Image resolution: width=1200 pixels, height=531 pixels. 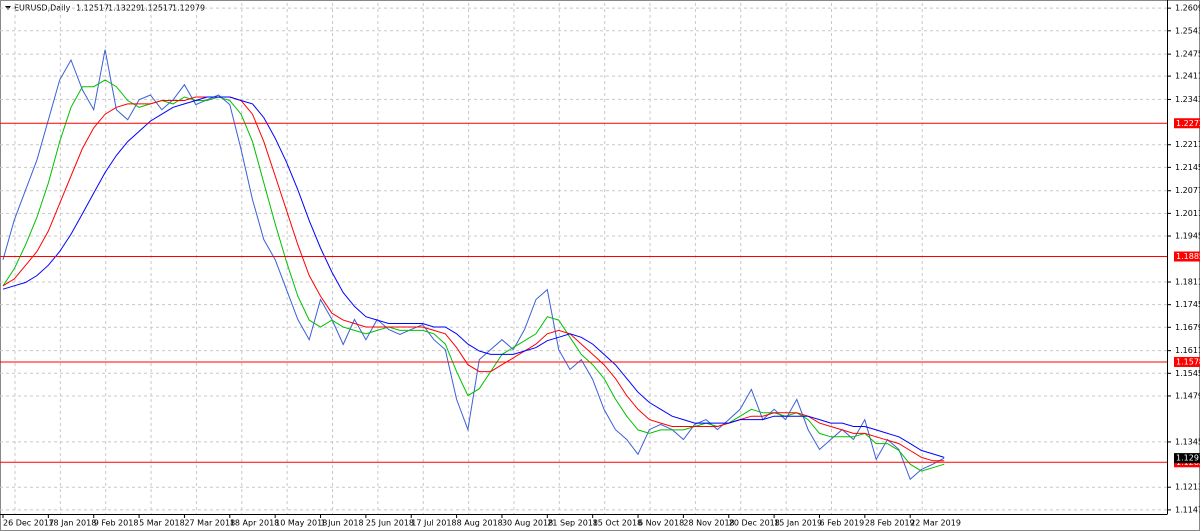 What do you see at coordinates (1187, 213) in the screenshot?
I see `y-tick-label: 1.20110` at bounding box center [1187, 213].